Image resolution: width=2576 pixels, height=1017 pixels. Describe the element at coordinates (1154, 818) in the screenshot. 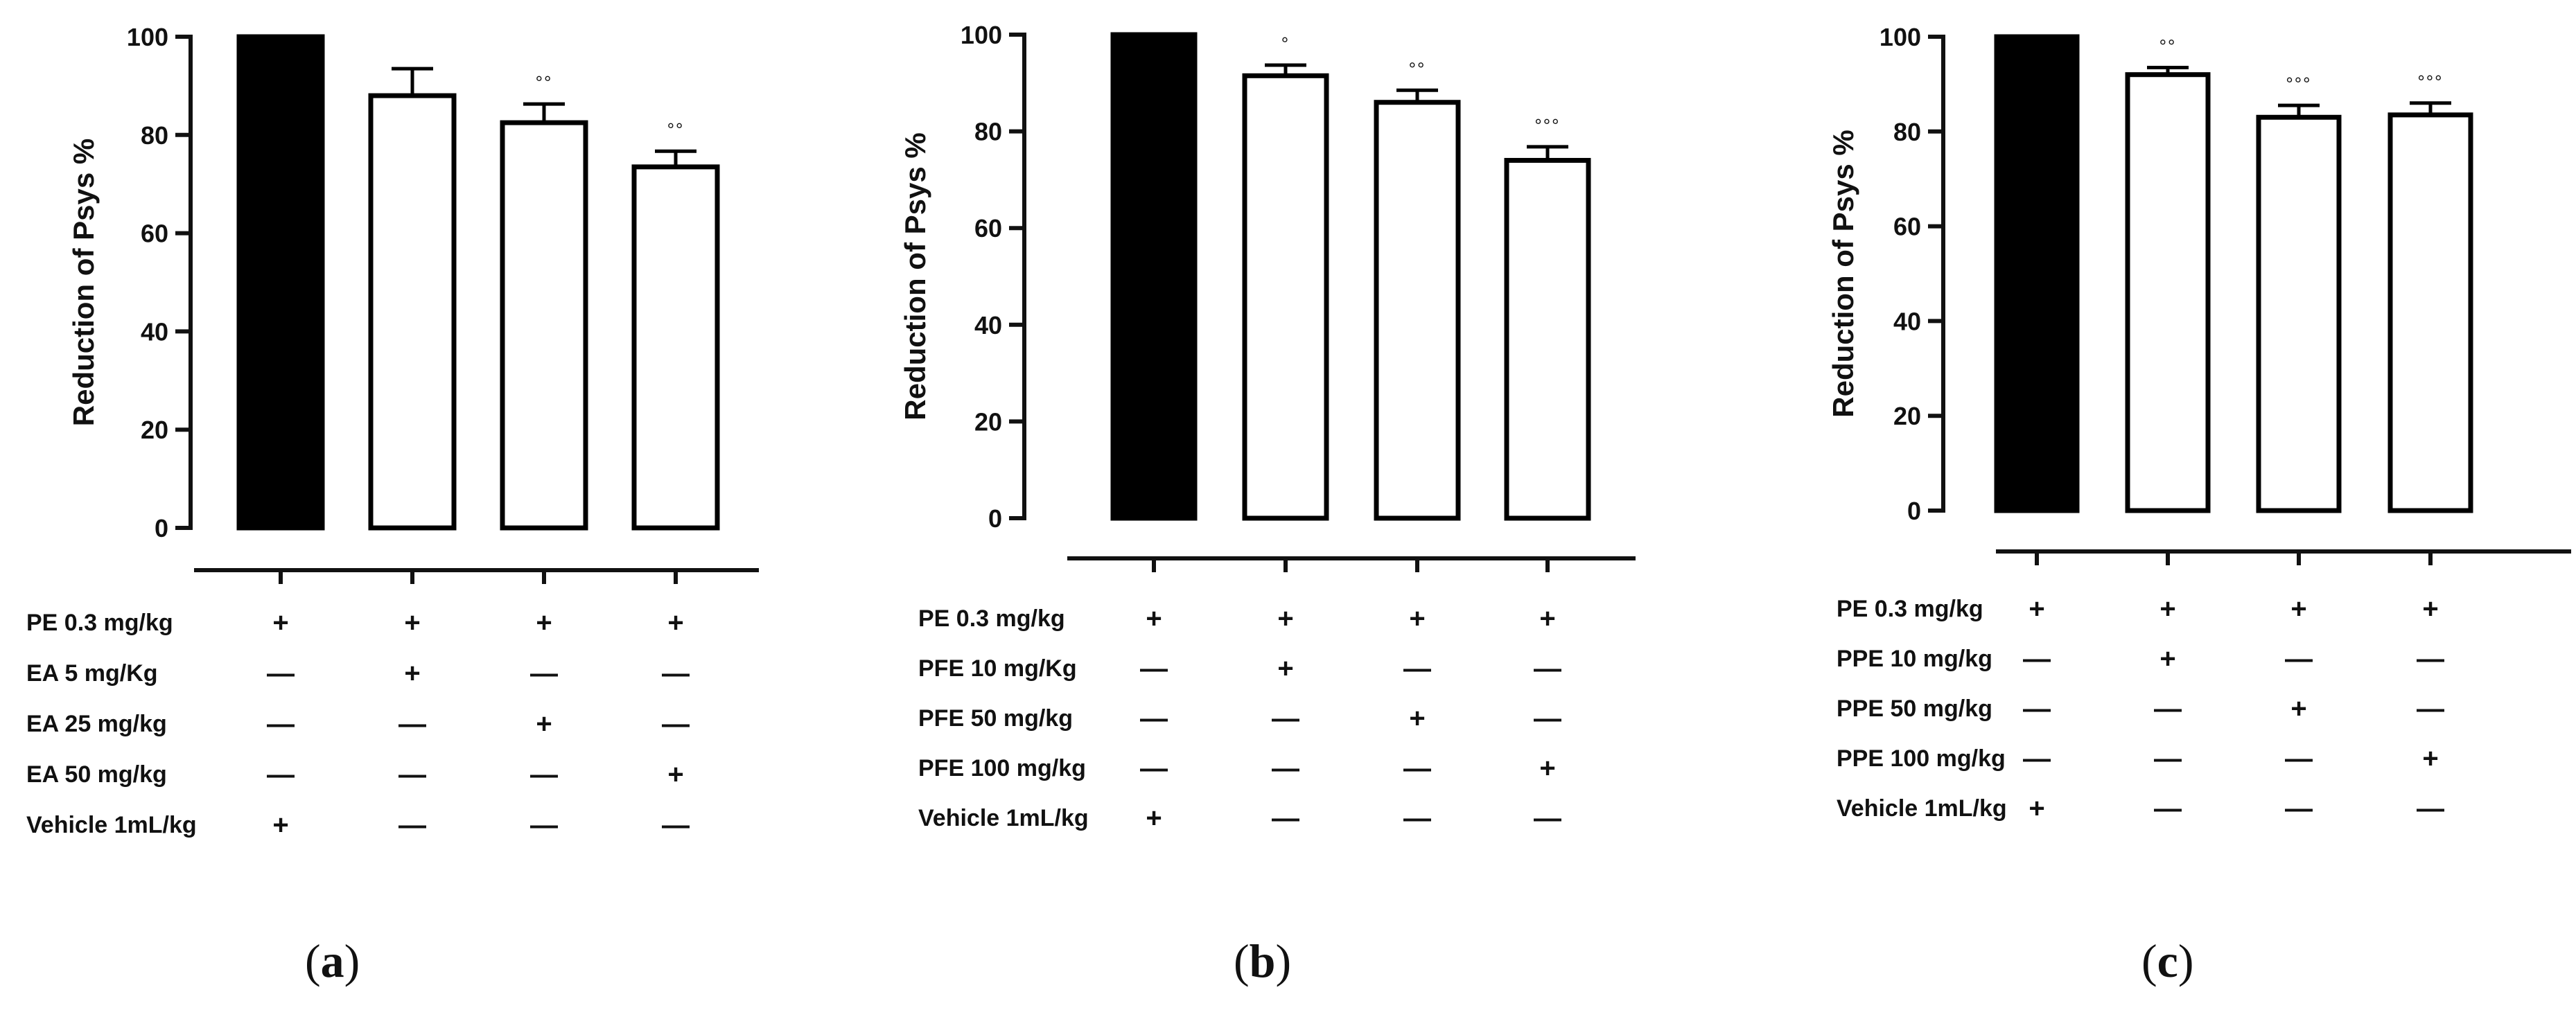

I see `treatment-mark-b-4-0: +` at that location.